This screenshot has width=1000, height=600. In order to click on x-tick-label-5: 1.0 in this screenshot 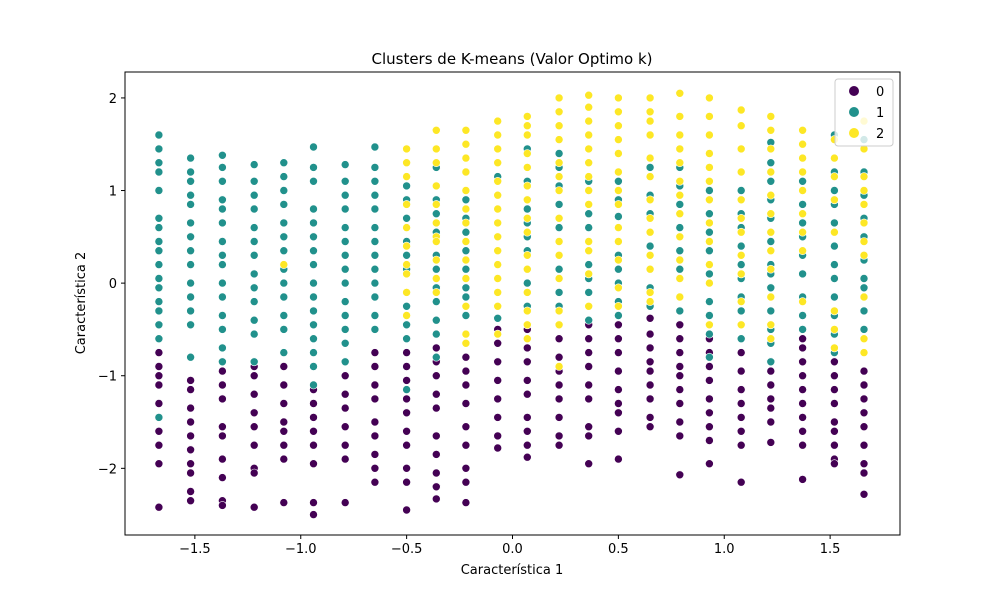, I will do `click(724, 549)`.